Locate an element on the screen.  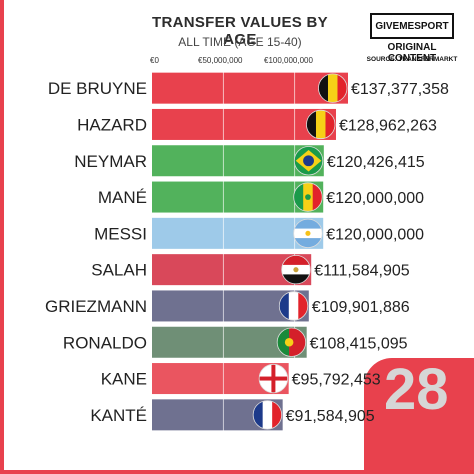
egypt-flag-icon is located at coordinates (296, 269).